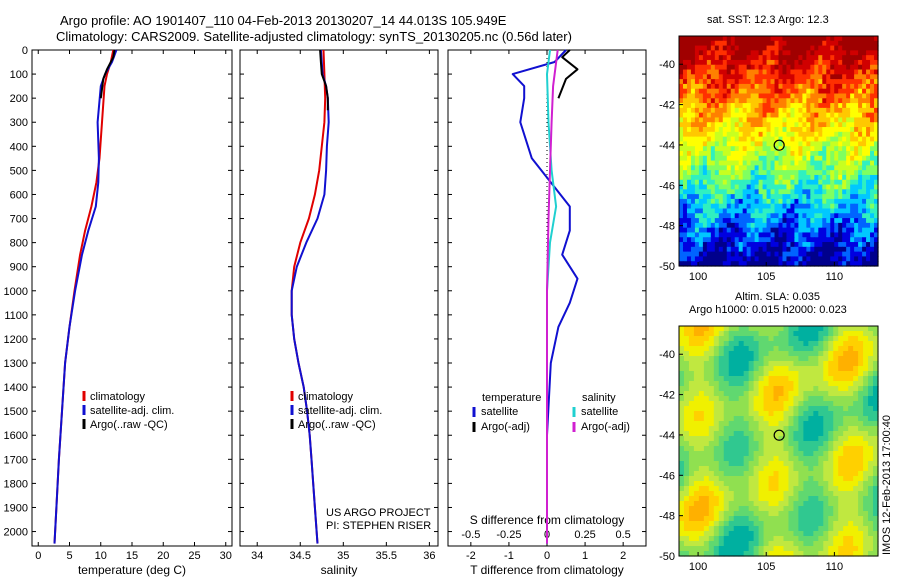 This screenshot has height=580, width=900. Describe the element at coordinates (19, 244) in the screenshot. I see `ytick-label: 800` at that location.